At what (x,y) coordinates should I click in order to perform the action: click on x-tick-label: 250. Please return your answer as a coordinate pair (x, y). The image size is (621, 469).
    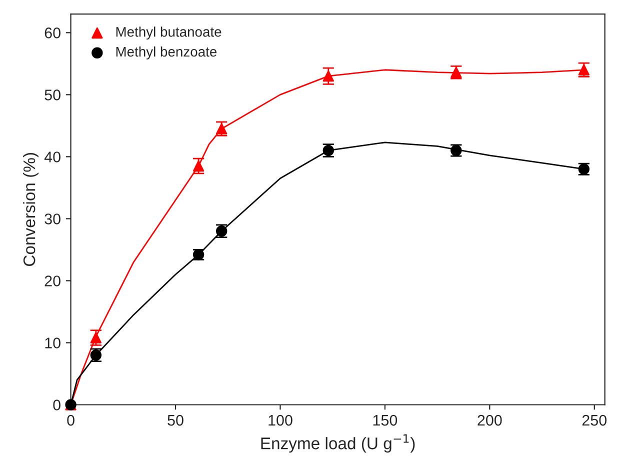
    Looking at the image, I should click on (594, 420).